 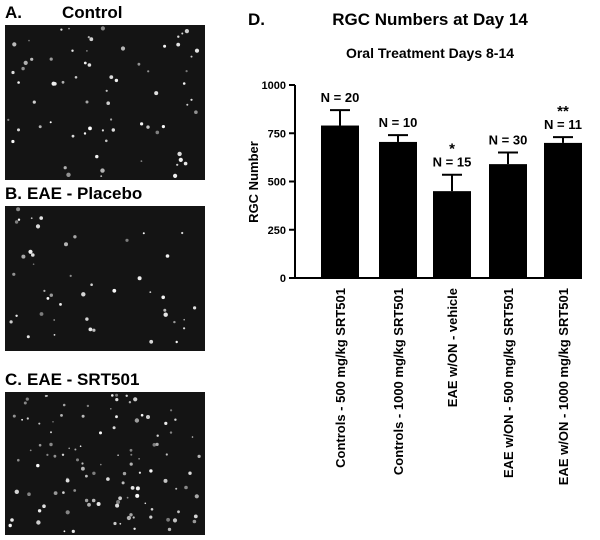 What do you see at coordinates (83, 379) in the screenshot?
I see `panel-title: EAE - SRT501` at bounding box center [83, 379].